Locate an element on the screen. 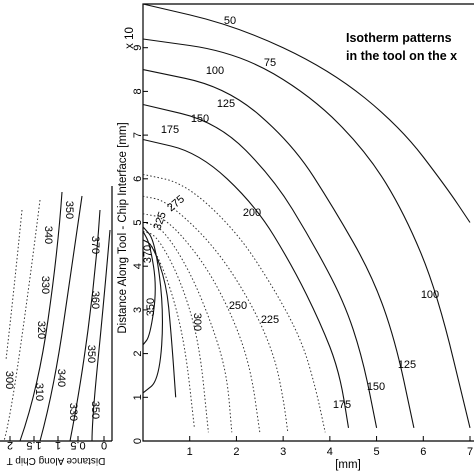 This screenshot has height=474, width=474. left-x-tick-label: 2 is located at coordinates (10, 445).